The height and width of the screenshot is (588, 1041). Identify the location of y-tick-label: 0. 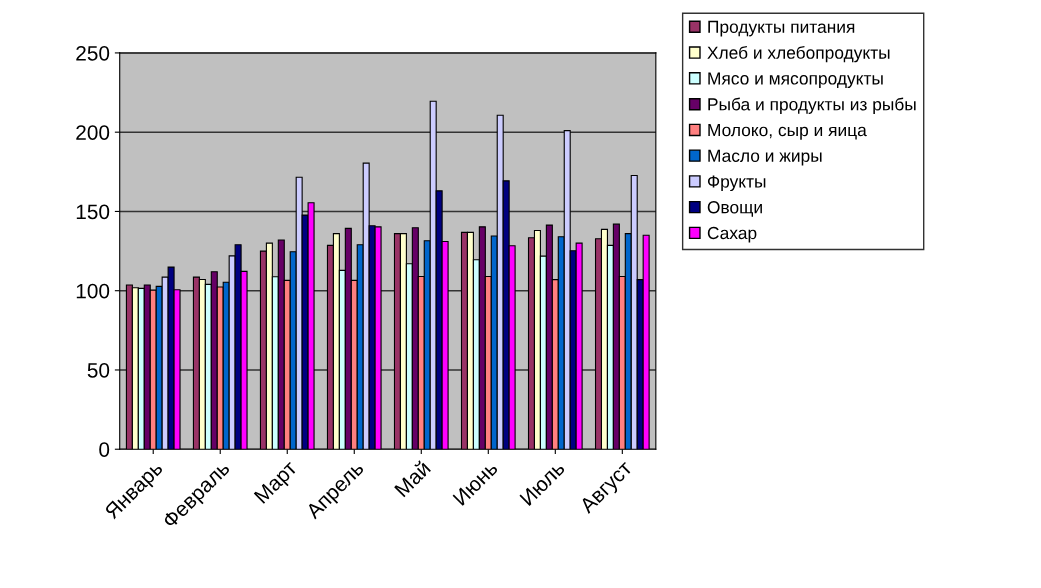
(104, 449).